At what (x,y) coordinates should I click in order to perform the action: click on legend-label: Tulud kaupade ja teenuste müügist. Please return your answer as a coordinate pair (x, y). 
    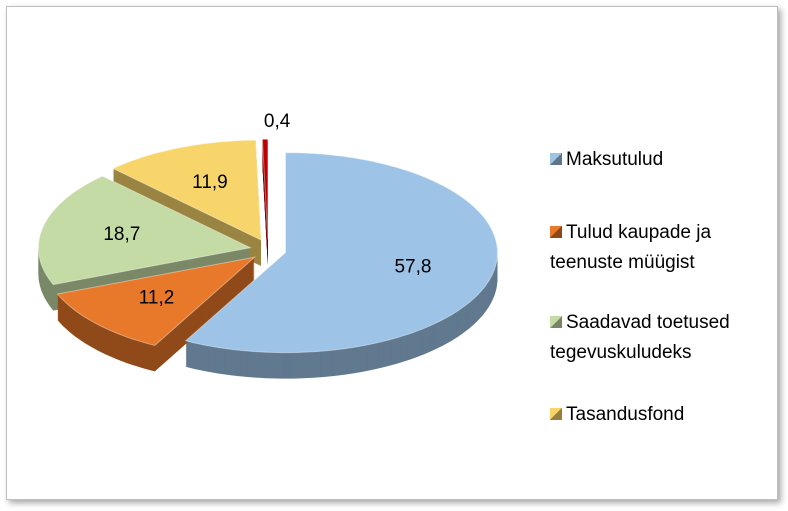
    Looking at the image, I should click on (631, 247).